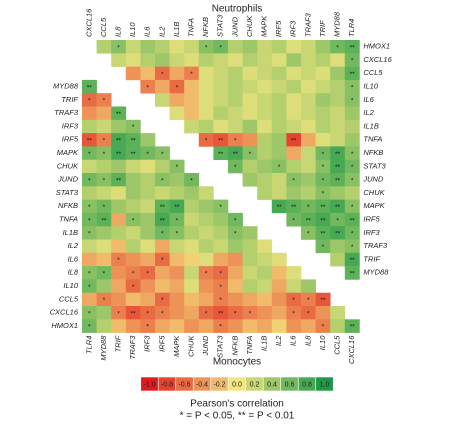 This screenshot has width=474, height=425. What do you see at coordinates (373, 152) in the screenshot?
I see `row-label: NFKB` at bounding box center [373, 152].